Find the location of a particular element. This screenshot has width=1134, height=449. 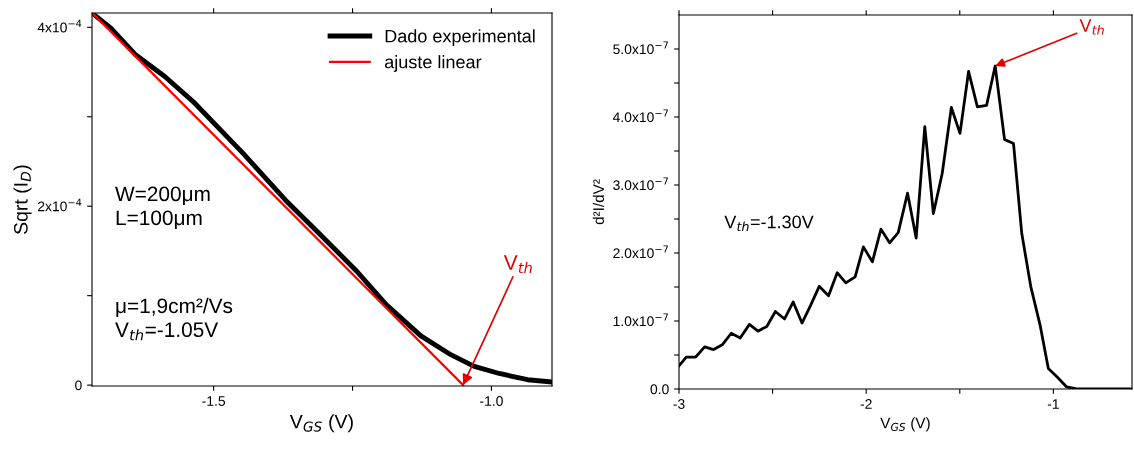

y-tick-label: 3.0x10$^{−7}$ is located at coordinates (640, 184).